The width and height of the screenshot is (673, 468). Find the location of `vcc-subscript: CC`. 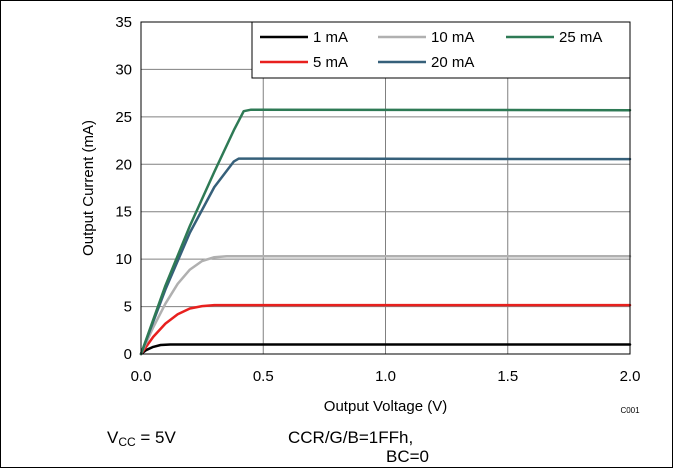

vcc-subscript: CC is located at coordinates (127, 442).